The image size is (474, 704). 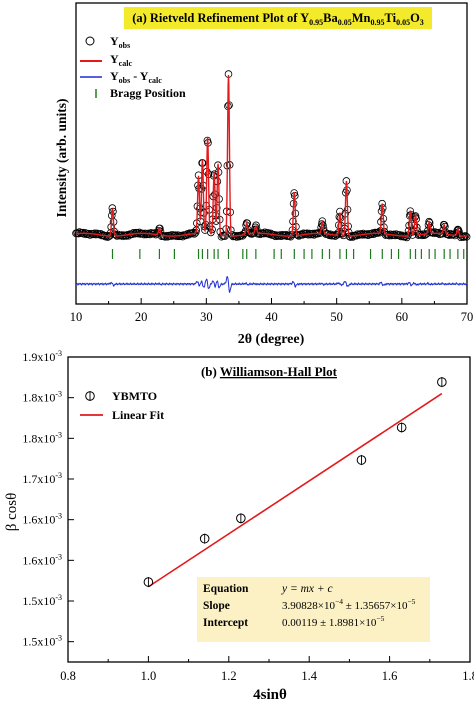 What do you see at coordinates (288, 254) in the screenshot?
I see `bragg-positions-layer` at bounding box center [288, 254].